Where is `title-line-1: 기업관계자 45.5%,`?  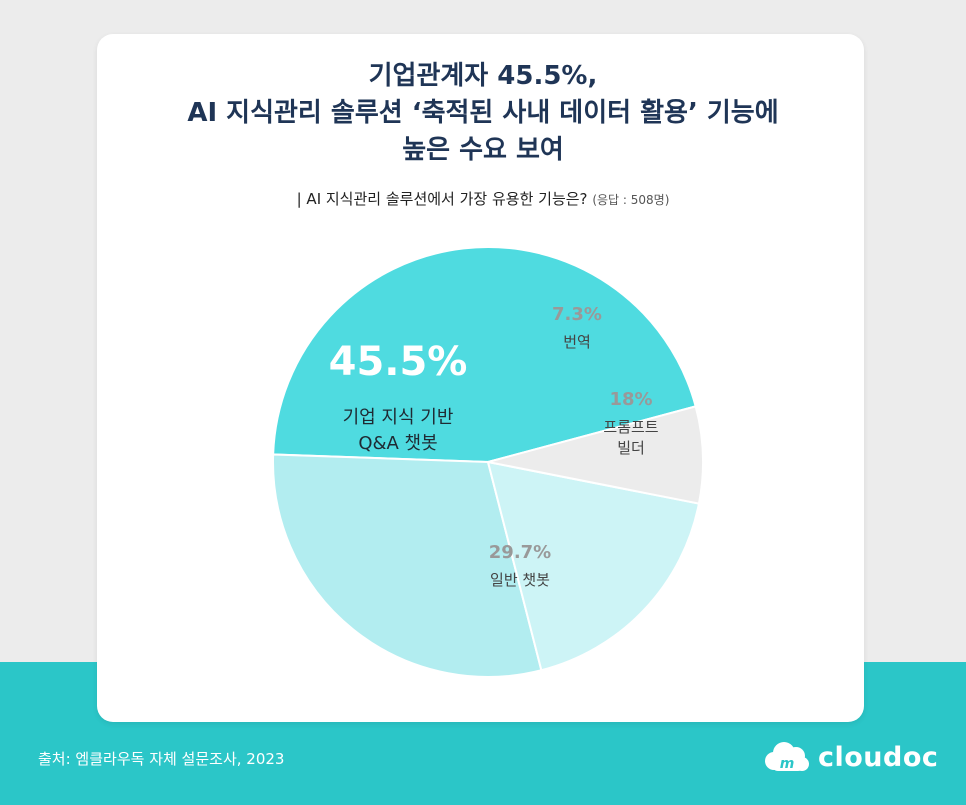
title-line-1: 기업관계자 45.5%, is located at coordinates (483, 76).